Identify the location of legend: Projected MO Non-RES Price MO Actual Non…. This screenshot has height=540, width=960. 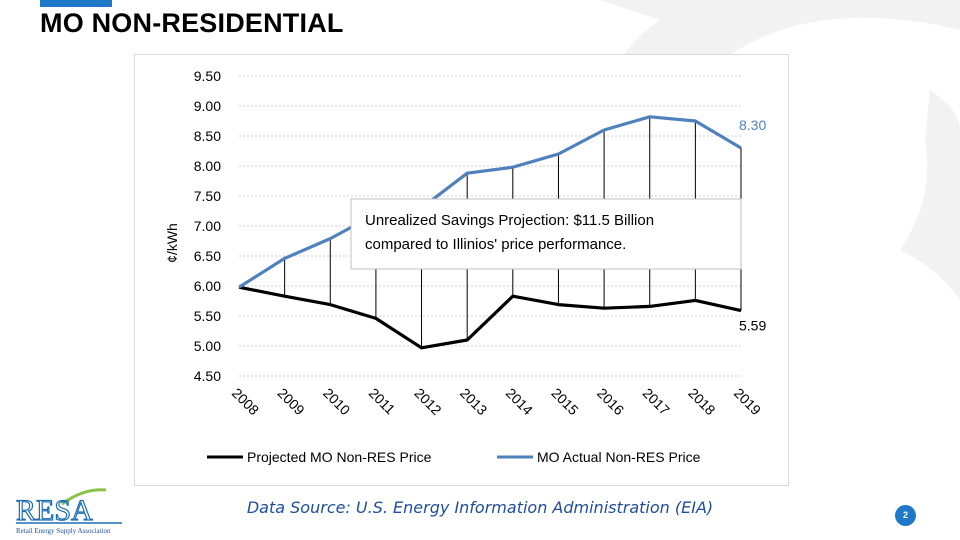
(454, 457).